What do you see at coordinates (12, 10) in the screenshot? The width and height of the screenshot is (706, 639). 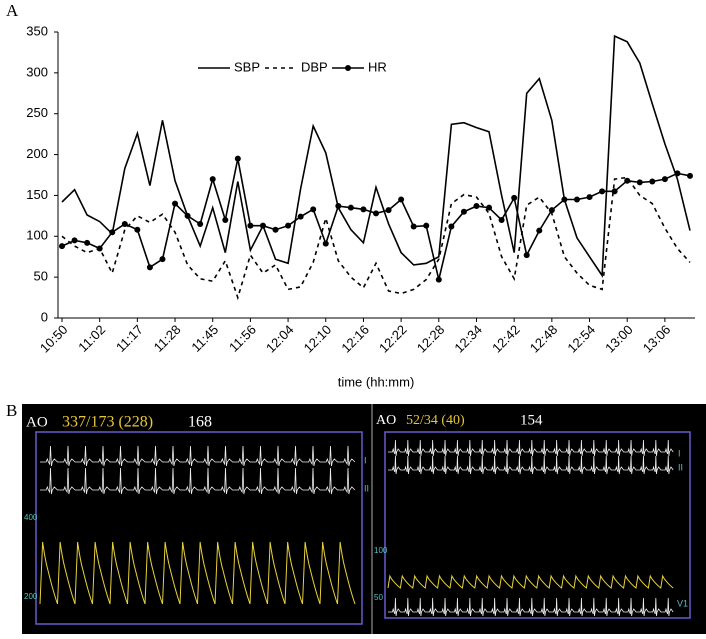 I see `panel-label: A` at bounding box center [12, 10].